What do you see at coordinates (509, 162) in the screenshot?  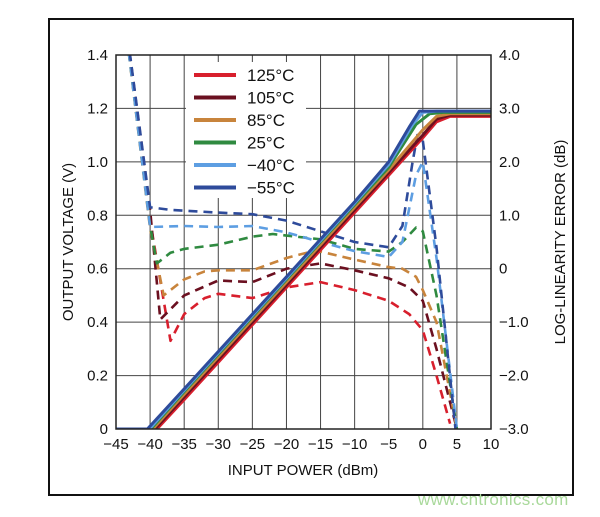 I see `y2-tick-label: 2.0` at bounding box center [509, 162].